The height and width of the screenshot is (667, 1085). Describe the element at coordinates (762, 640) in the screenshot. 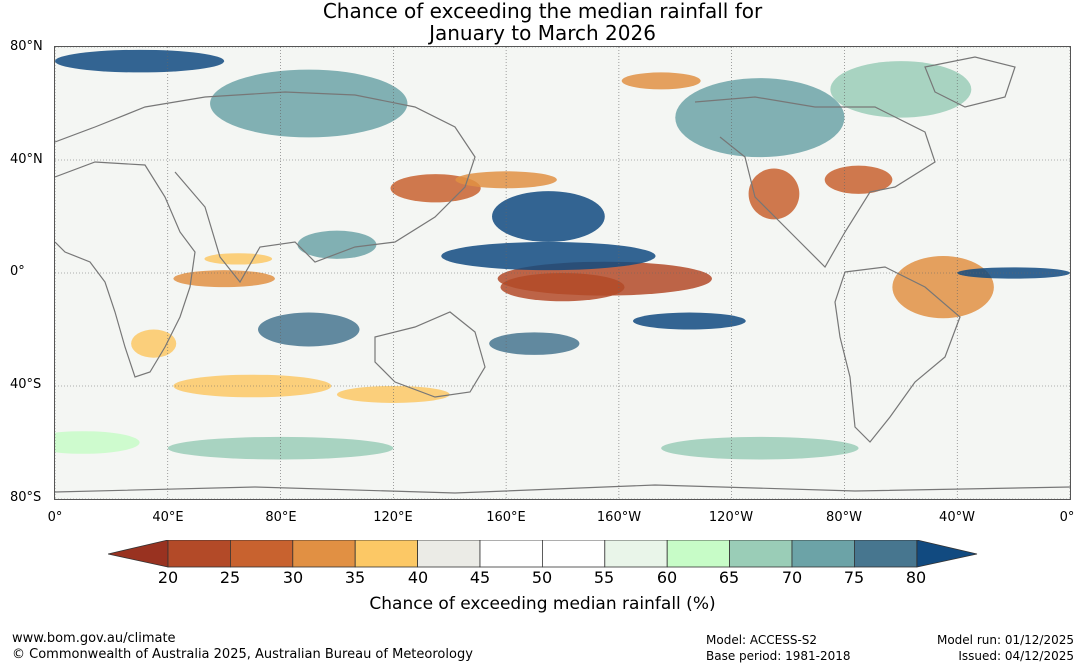

I see `footer-model: Model: ACCESS-S2` at that location.